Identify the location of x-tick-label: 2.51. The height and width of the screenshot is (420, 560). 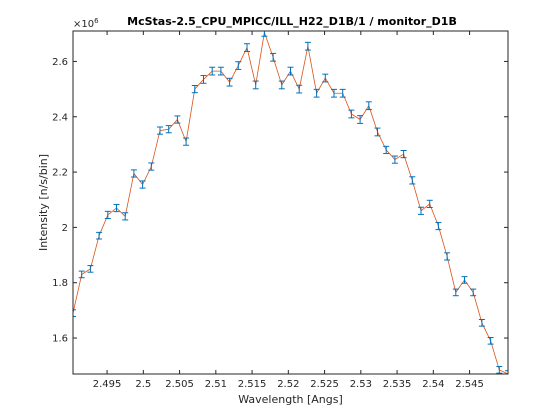
(216, 384).